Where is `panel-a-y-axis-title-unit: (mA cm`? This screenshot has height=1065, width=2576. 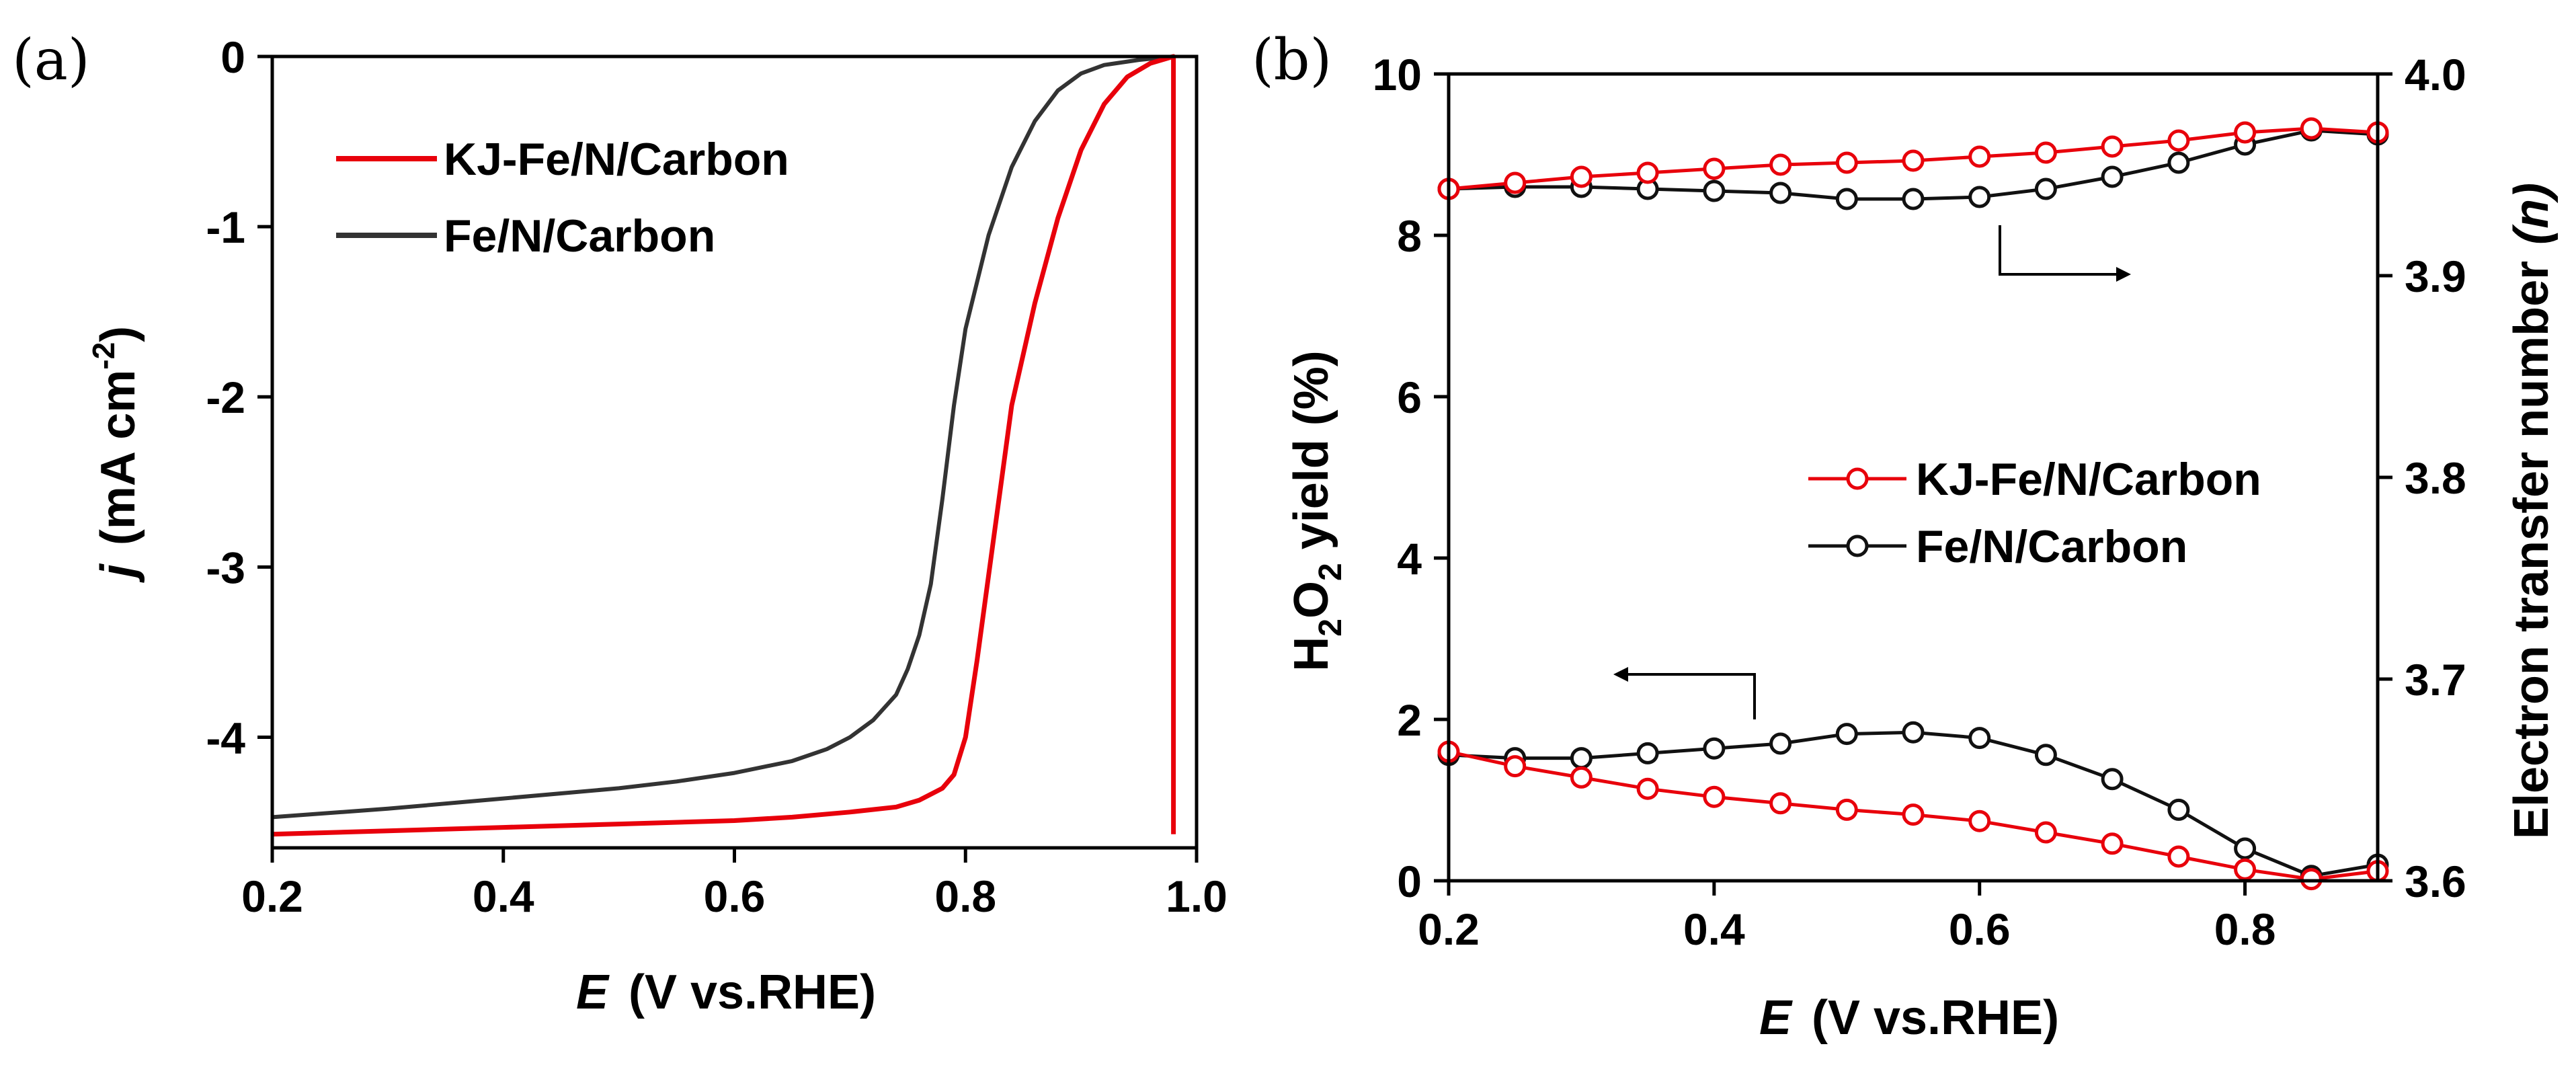 panel-a-y-axis-title-unit: (mA cm is located at coordinates (118, 457).